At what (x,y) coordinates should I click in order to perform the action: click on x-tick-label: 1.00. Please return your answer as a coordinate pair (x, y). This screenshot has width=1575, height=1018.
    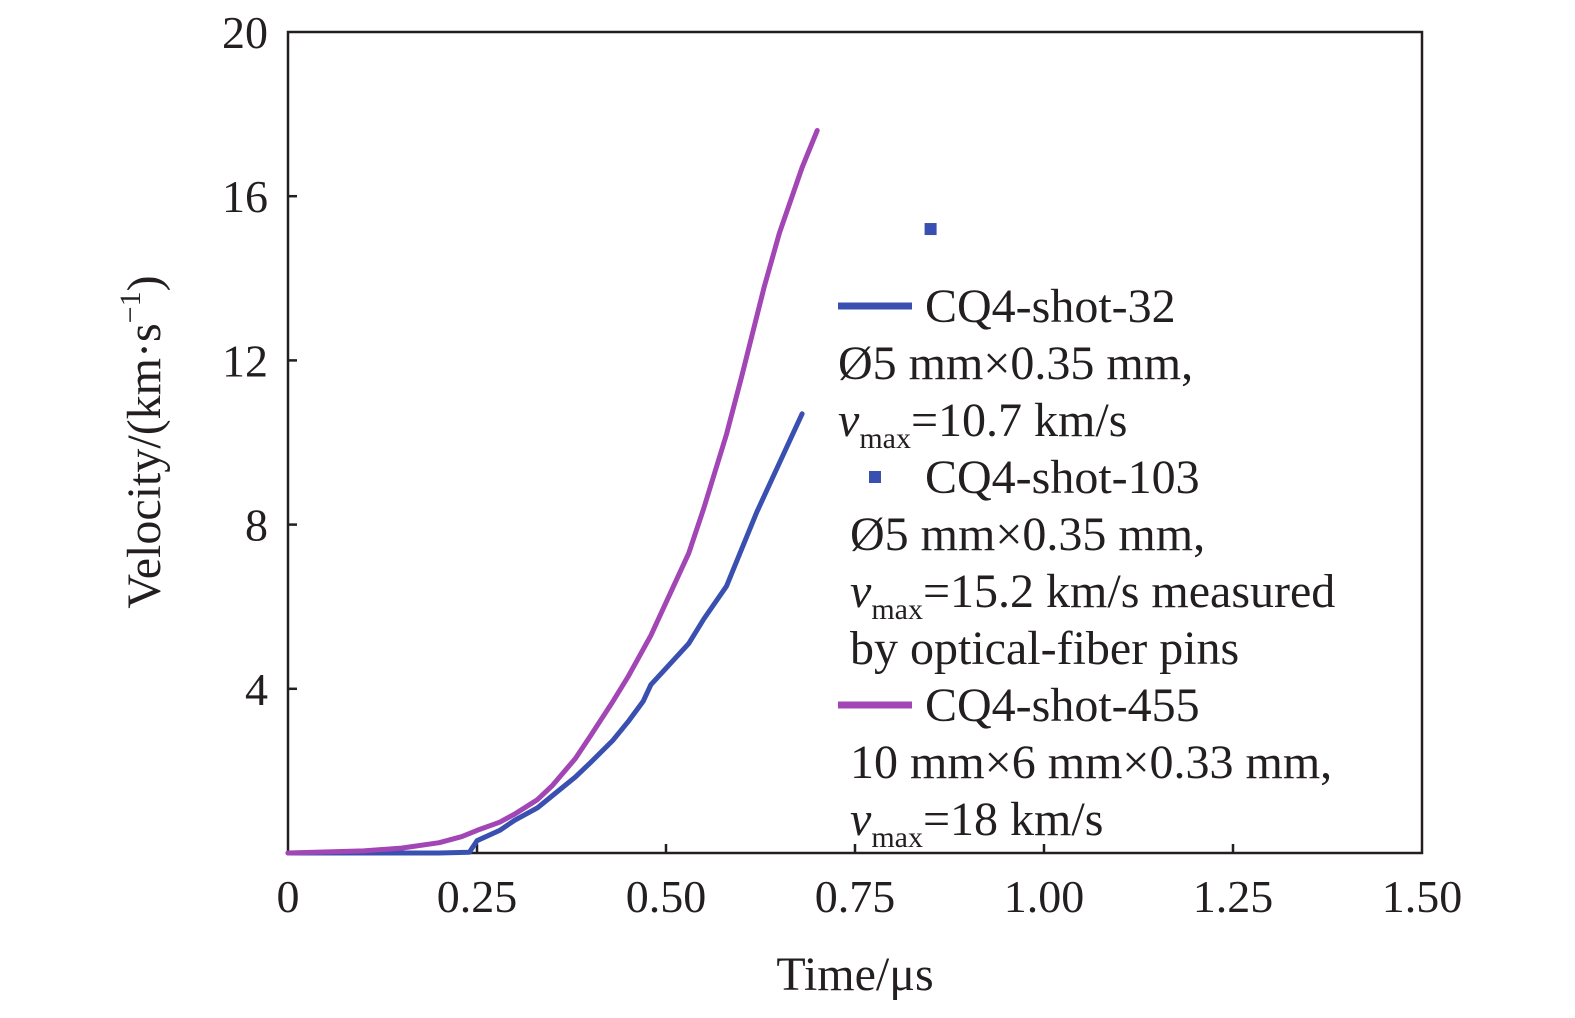
    Looking at the image, I should click on (1044, 896).